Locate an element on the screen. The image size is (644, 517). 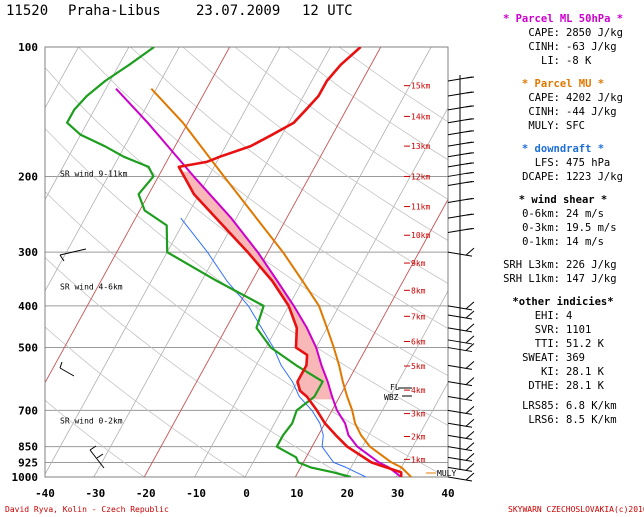
x-tick-label: 30 is located at coordinates (397, 493).